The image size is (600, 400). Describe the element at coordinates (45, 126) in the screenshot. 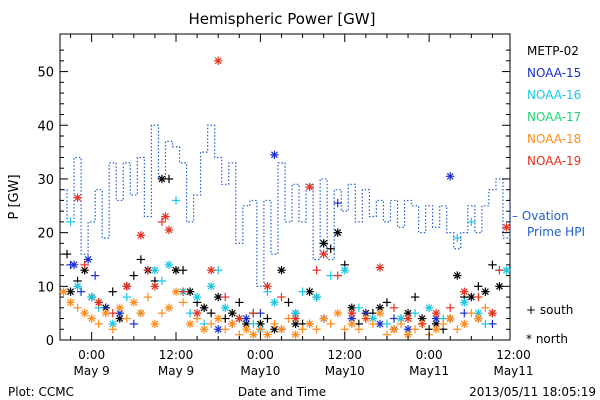

I see `y-tick-label: 40` at that location.